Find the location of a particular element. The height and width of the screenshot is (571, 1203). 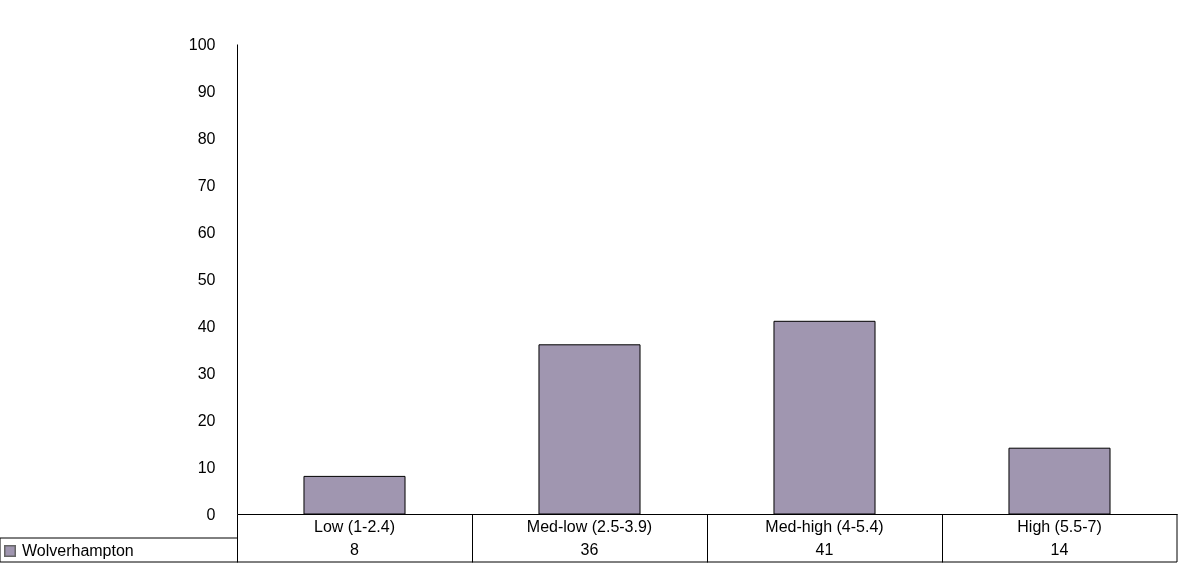

x-tick-label: Med-low (2.5-3.9) is located at coordinates (589, 526).